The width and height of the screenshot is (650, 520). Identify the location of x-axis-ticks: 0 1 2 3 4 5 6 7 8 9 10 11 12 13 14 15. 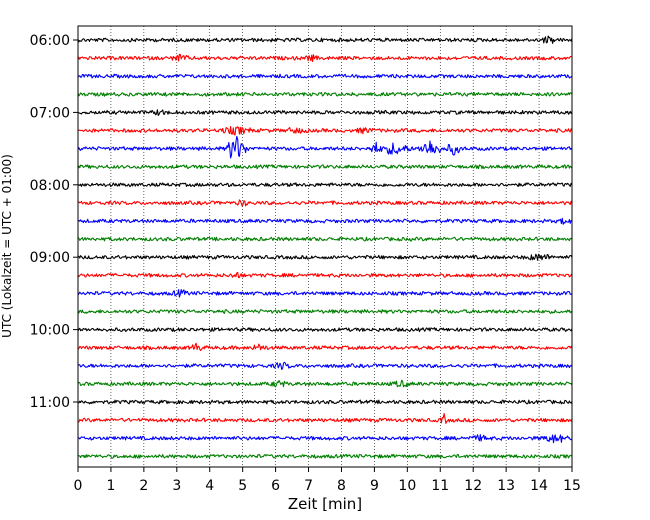
(327, 480).